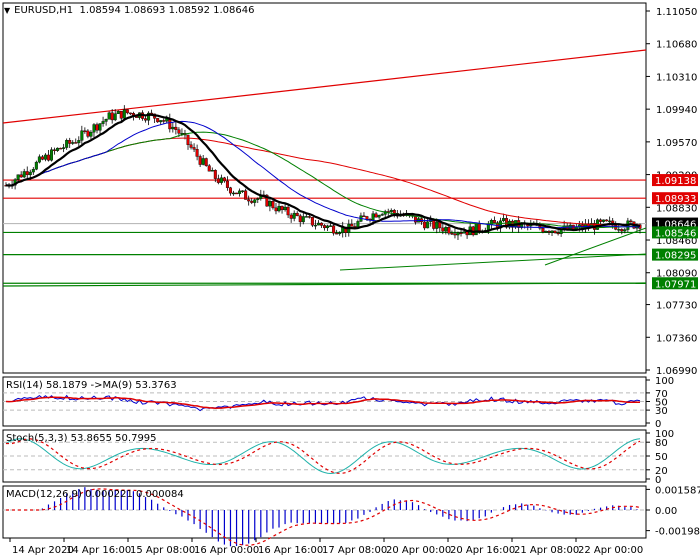  I want to click on svg-text: 70, so click(661, 394).